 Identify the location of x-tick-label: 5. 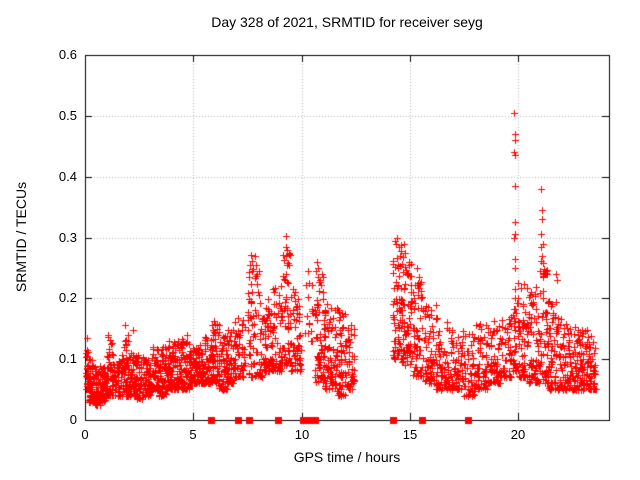
(193, 434).